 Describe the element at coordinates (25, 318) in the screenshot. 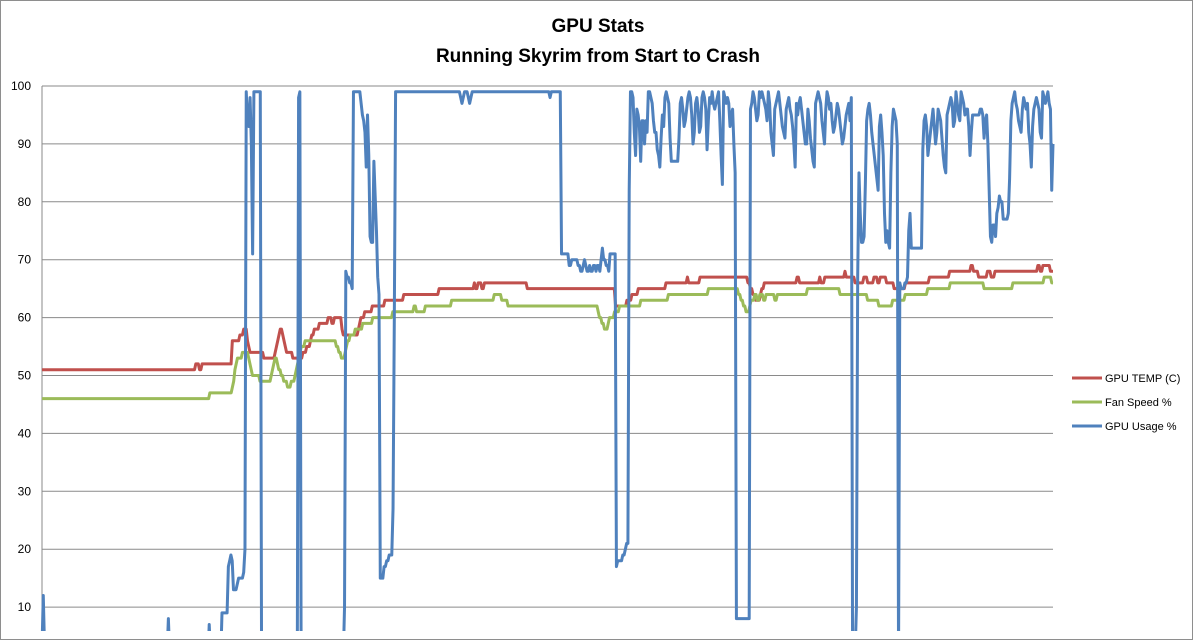

I see `y-tick-label: 60` at that location.